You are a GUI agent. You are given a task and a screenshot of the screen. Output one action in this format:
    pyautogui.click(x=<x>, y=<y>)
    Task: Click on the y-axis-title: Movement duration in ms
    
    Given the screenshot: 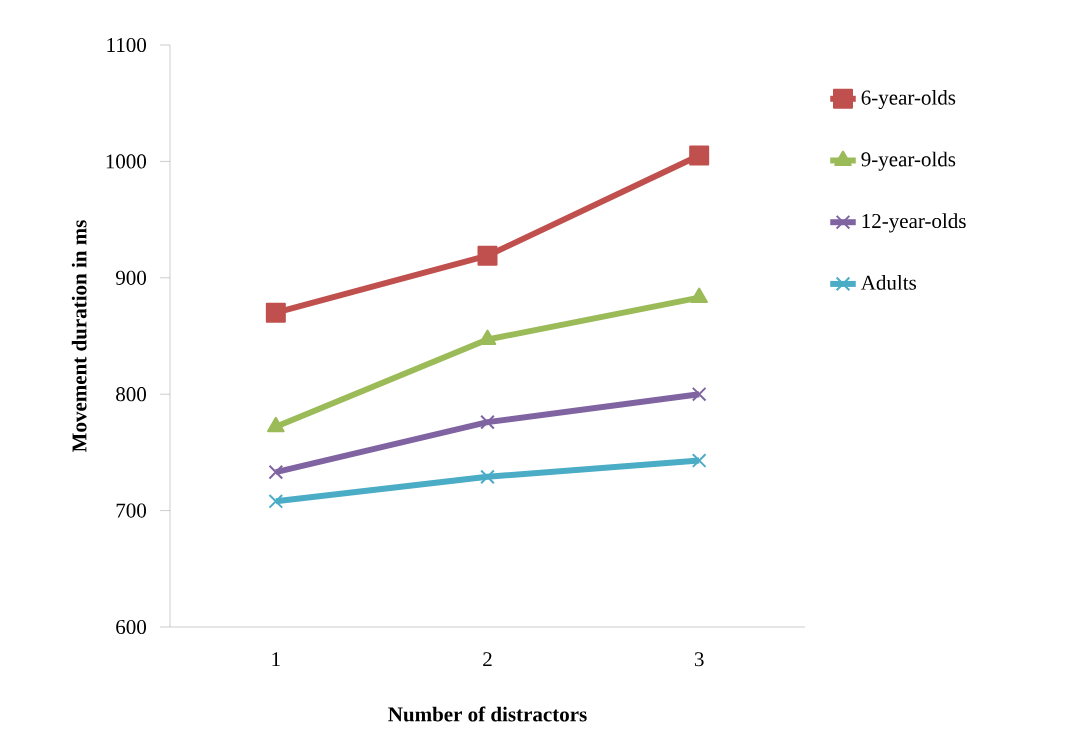 What is the action you would take?
    pyautogui.click(x=79, y=336)
    